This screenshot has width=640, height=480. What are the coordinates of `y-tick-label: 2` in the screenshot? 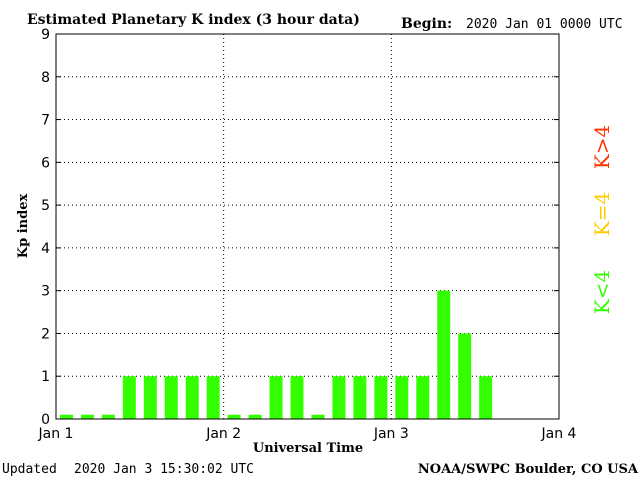 It's located at (45, 334).